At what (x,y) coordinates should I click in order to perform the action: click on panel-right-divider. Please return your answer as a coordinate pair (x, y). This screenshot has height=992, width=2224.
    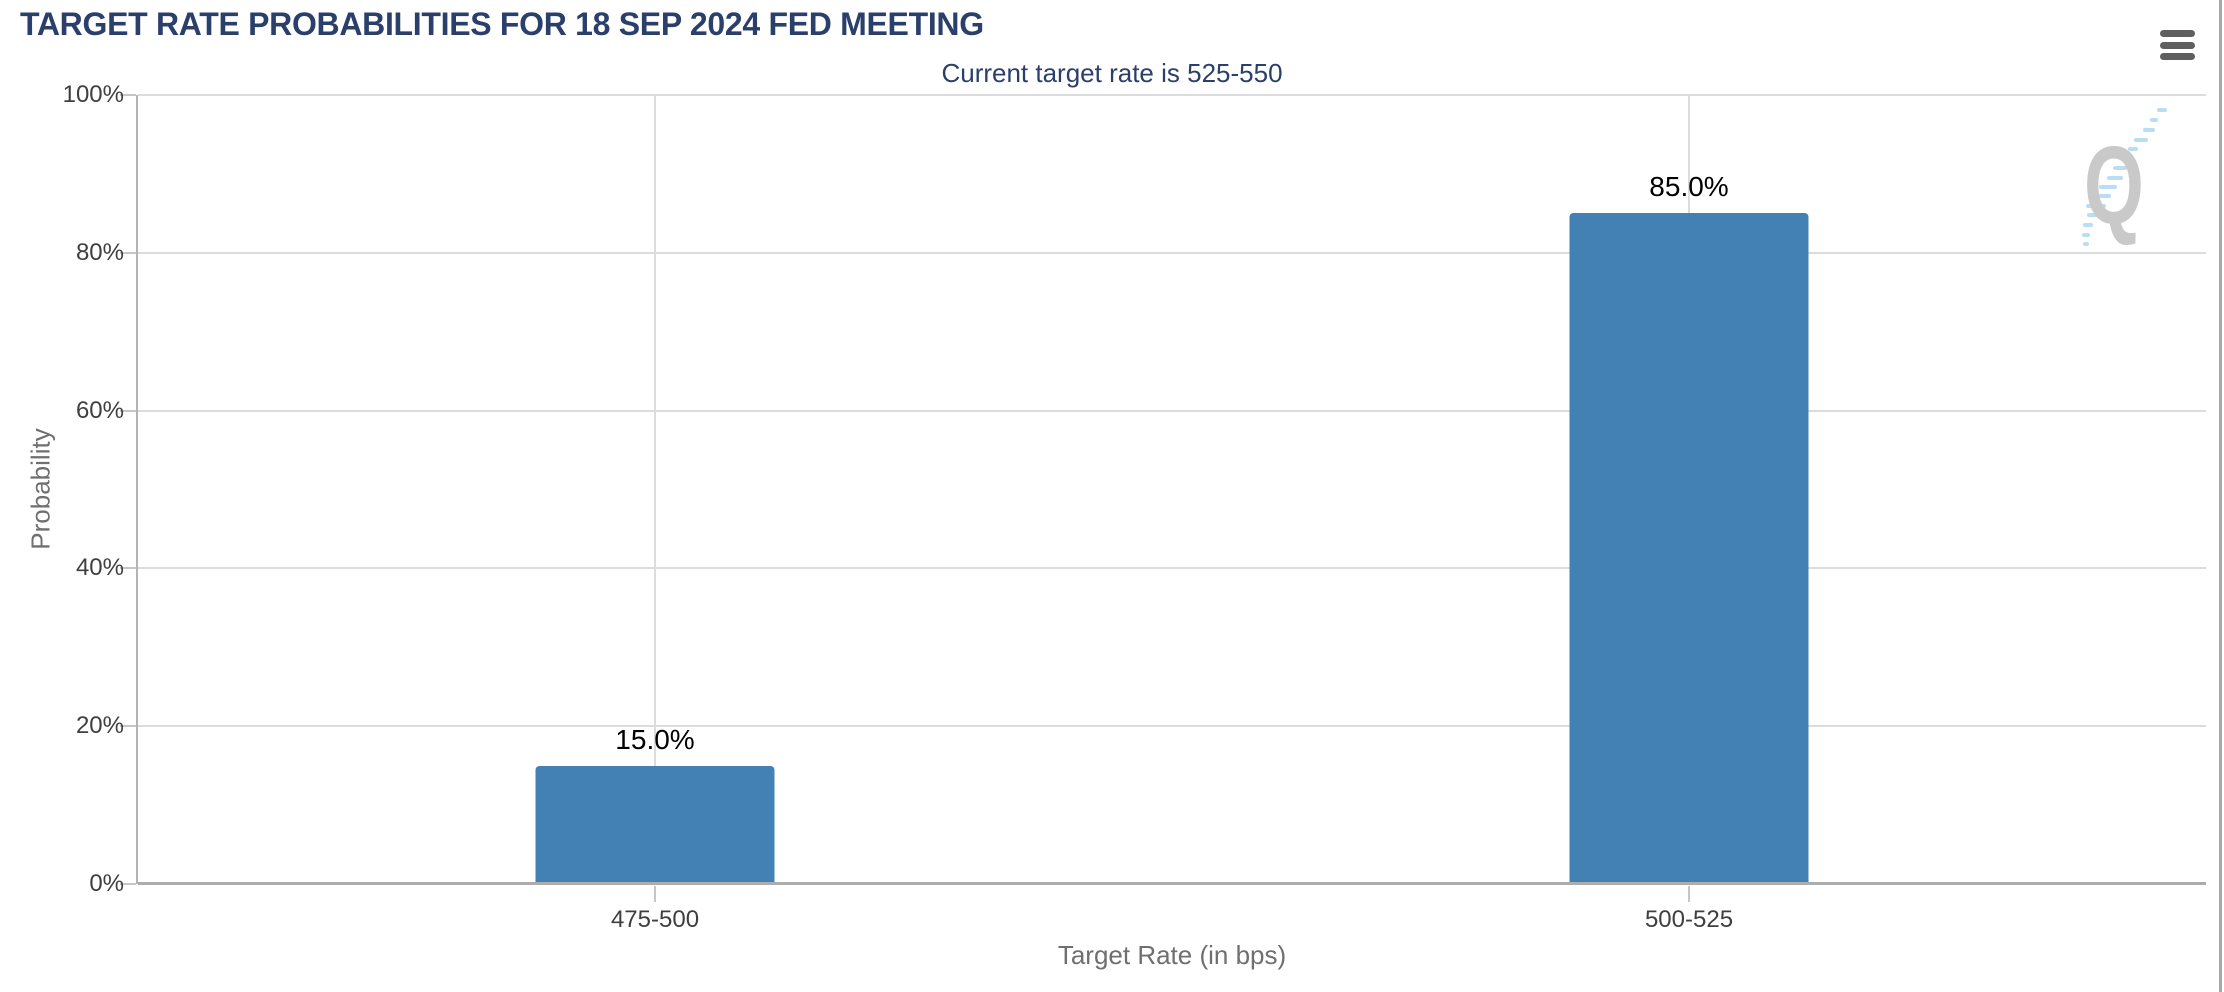
    Looking at the image, I should click on (2220, 496).